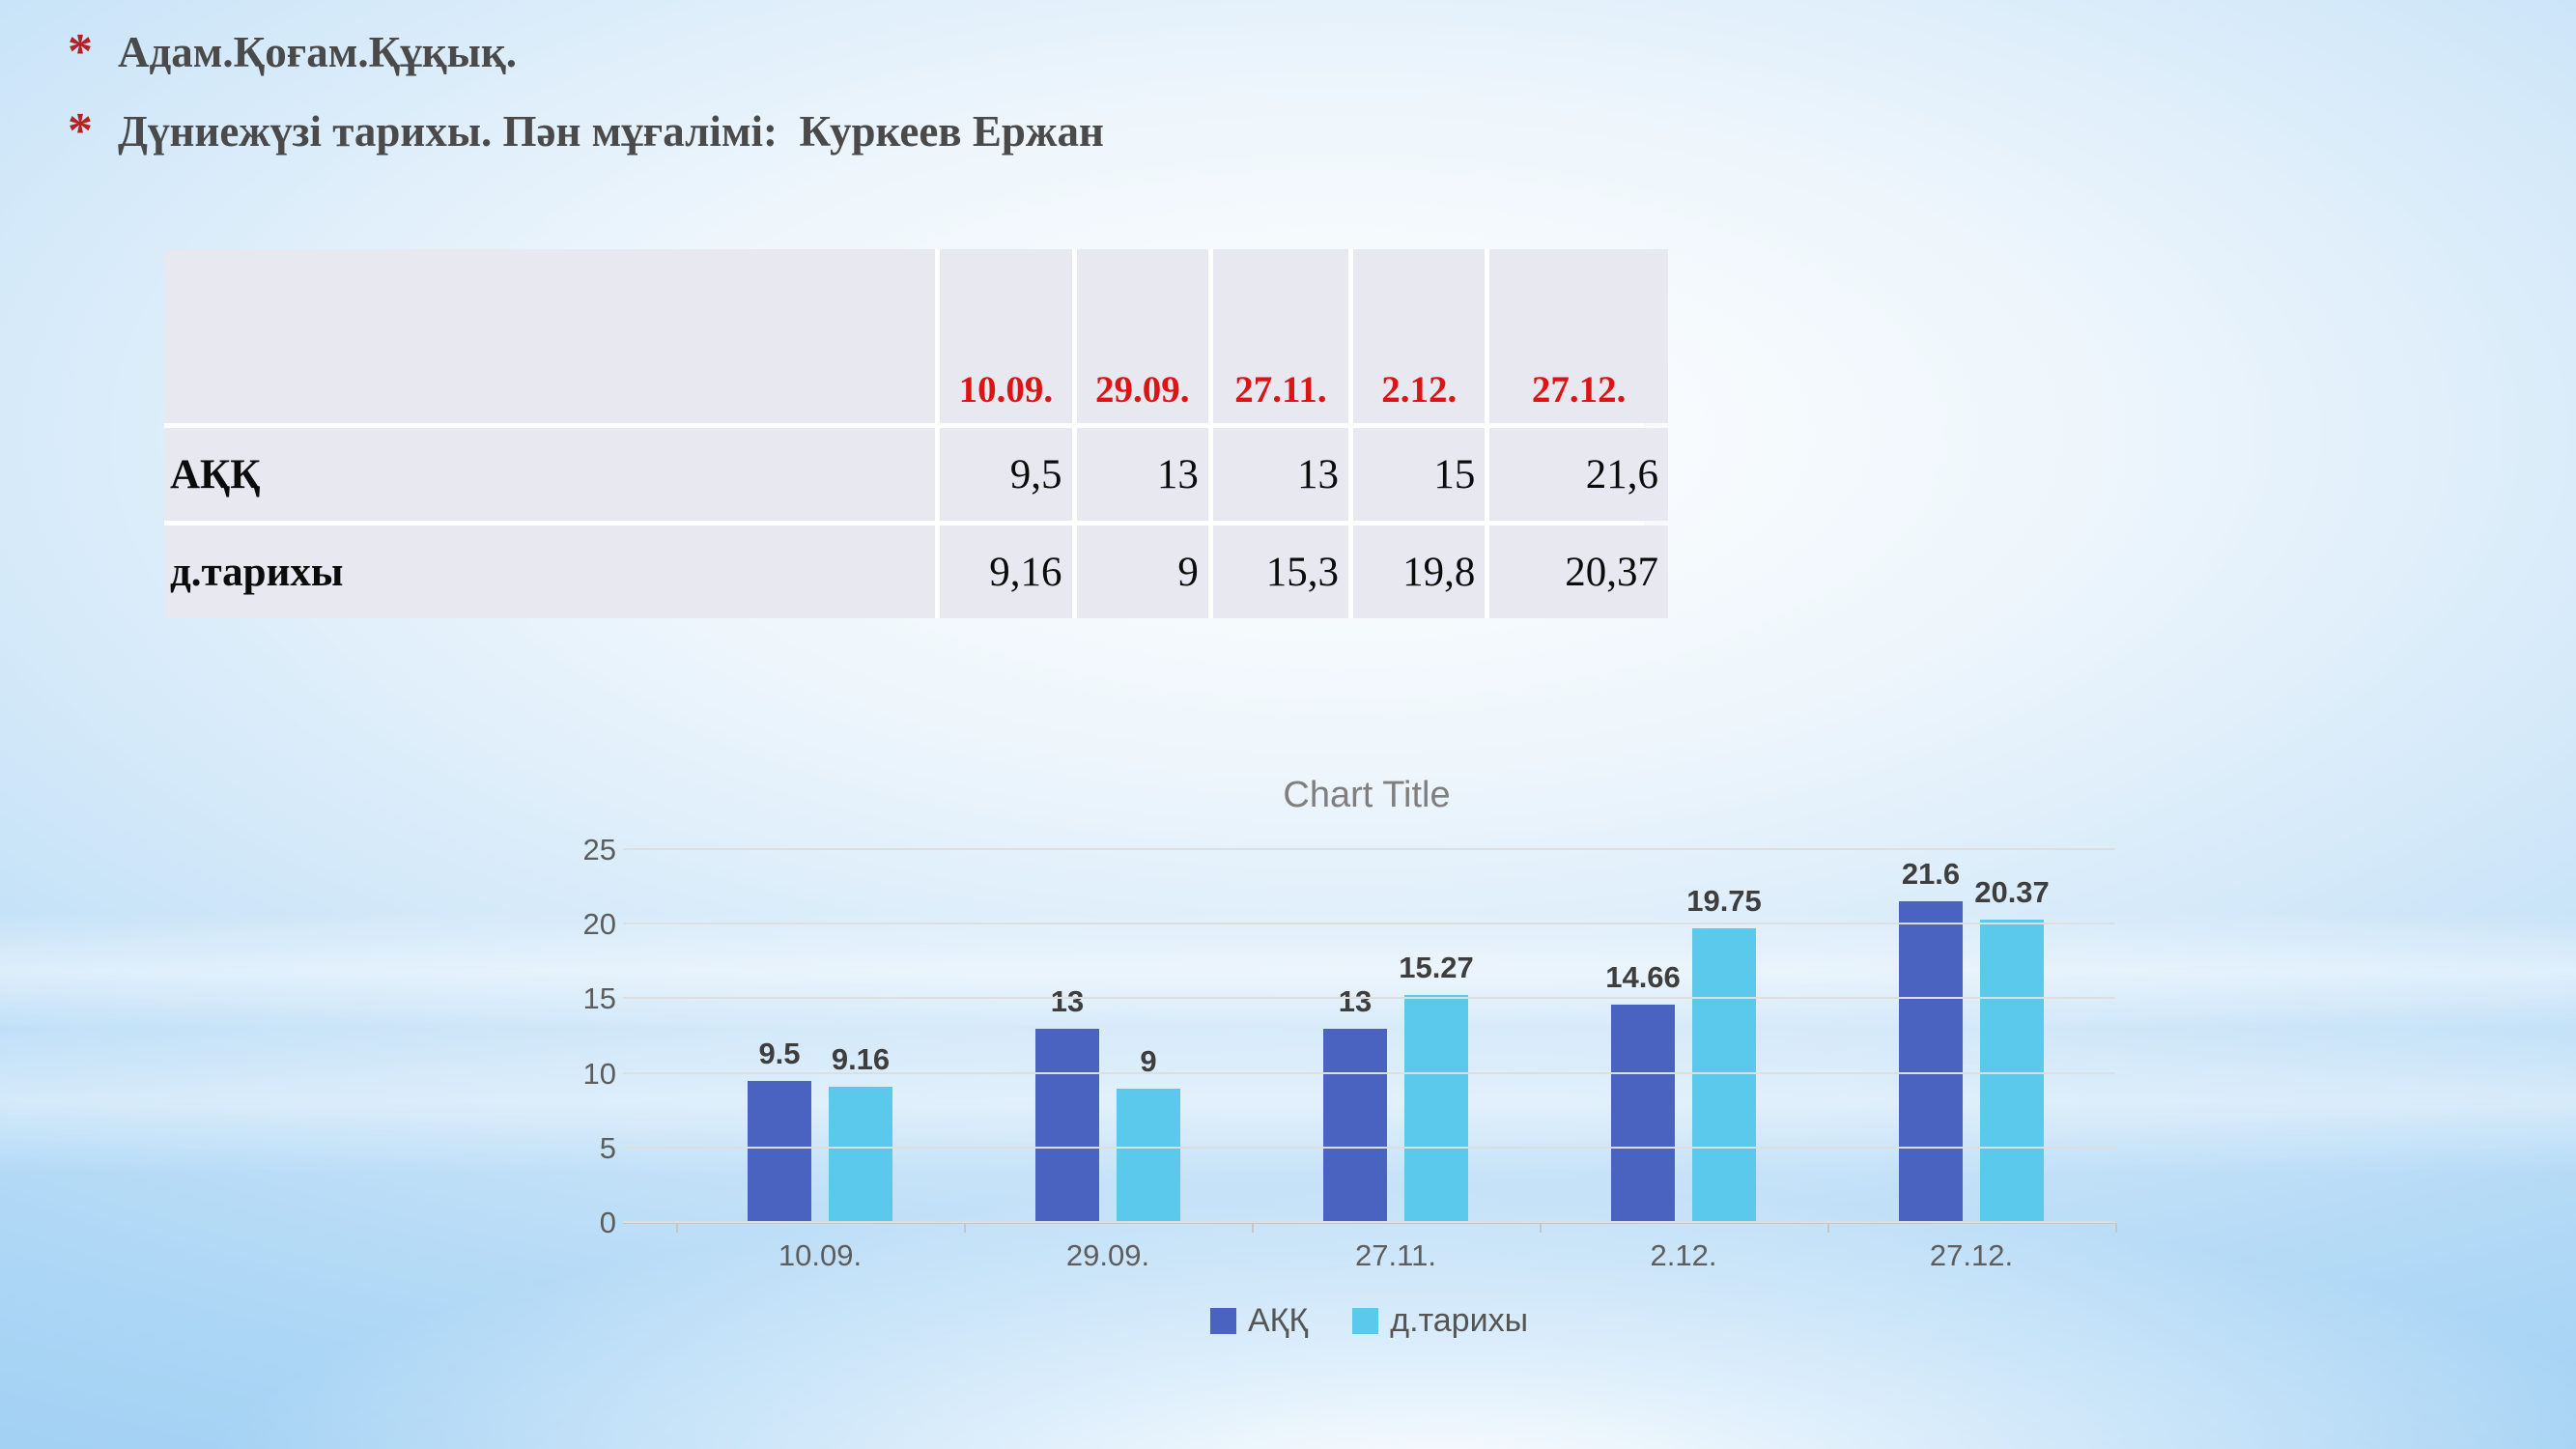  Describe the element at coordinates (586, 52) in the screenshot. I see `bullet-line: * Адам.Қоғам.Құқық.` at that location.